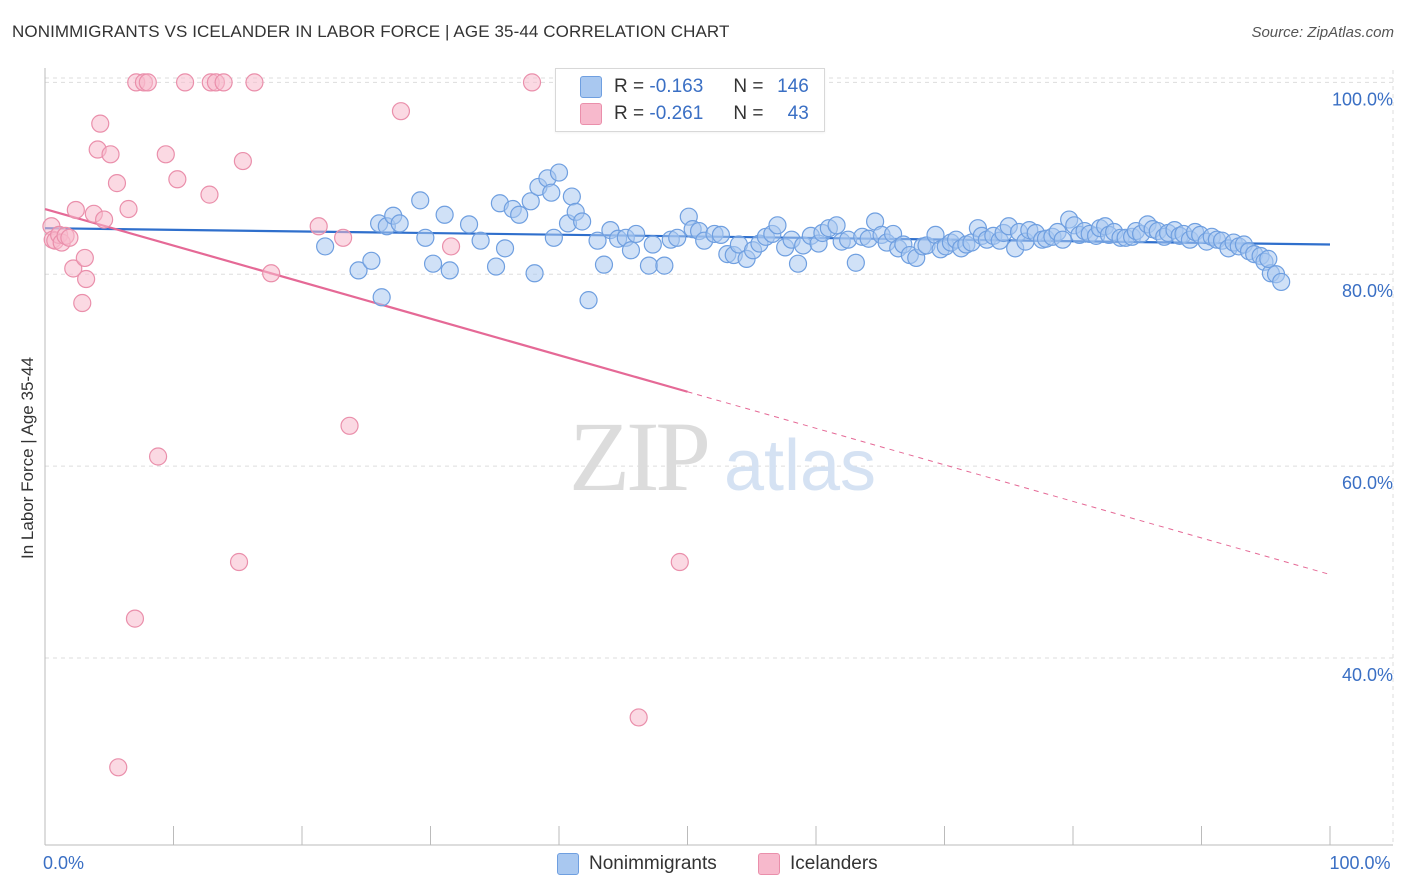  I want to click on legend-r-value: -0.261, so click(676, 113).